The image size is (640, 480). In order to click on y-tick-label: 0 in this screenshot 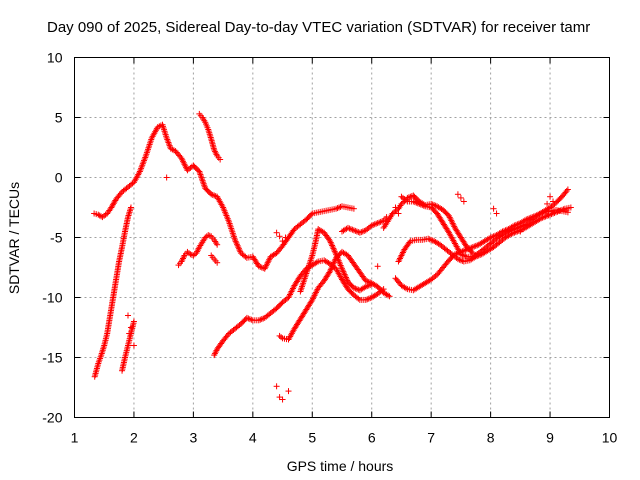, I will do `click(59, 178)`.